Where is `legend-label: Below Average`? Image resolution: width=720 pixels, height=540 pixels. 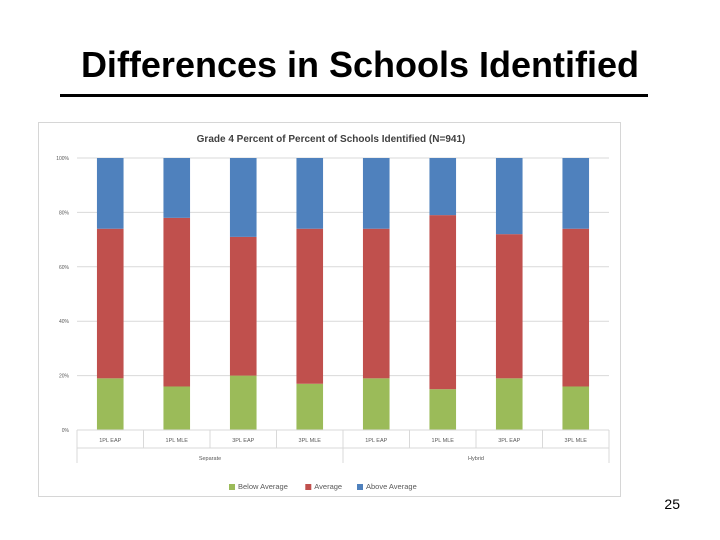 legend-label: Below Average is located at coordinates (263, 486).